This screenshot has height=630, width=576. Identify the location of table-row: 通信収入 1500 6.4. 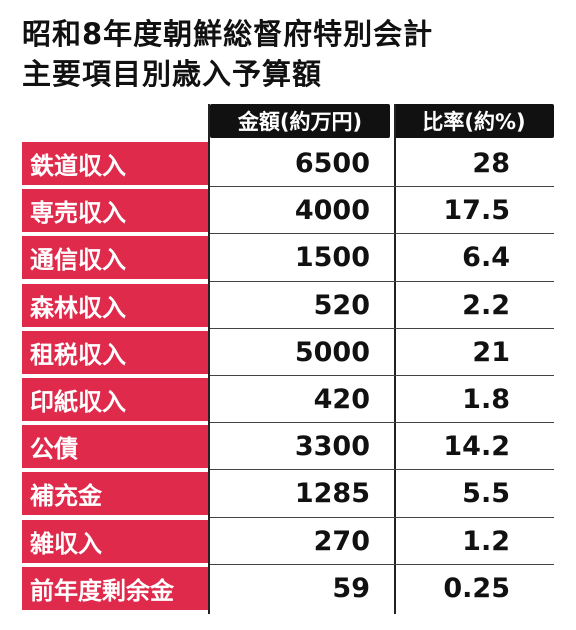
(288, 258).